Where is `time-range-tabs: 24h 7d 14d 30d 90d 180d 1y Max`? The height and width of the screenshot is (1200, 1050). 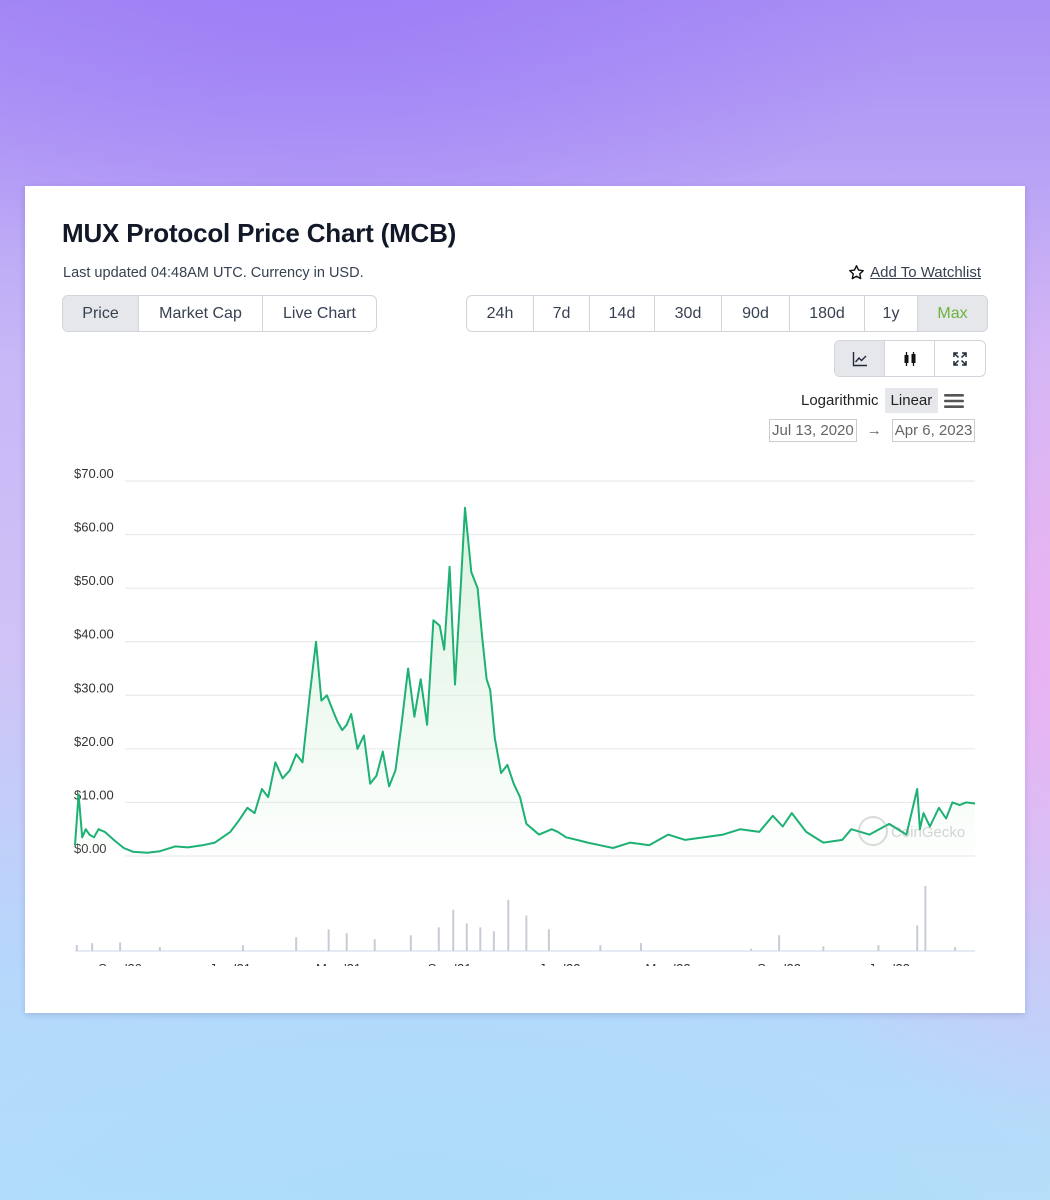
time-range-tabs: 24h 7d 14d 30d 90d 180d 1y Max is located at coordinates (727, 313).